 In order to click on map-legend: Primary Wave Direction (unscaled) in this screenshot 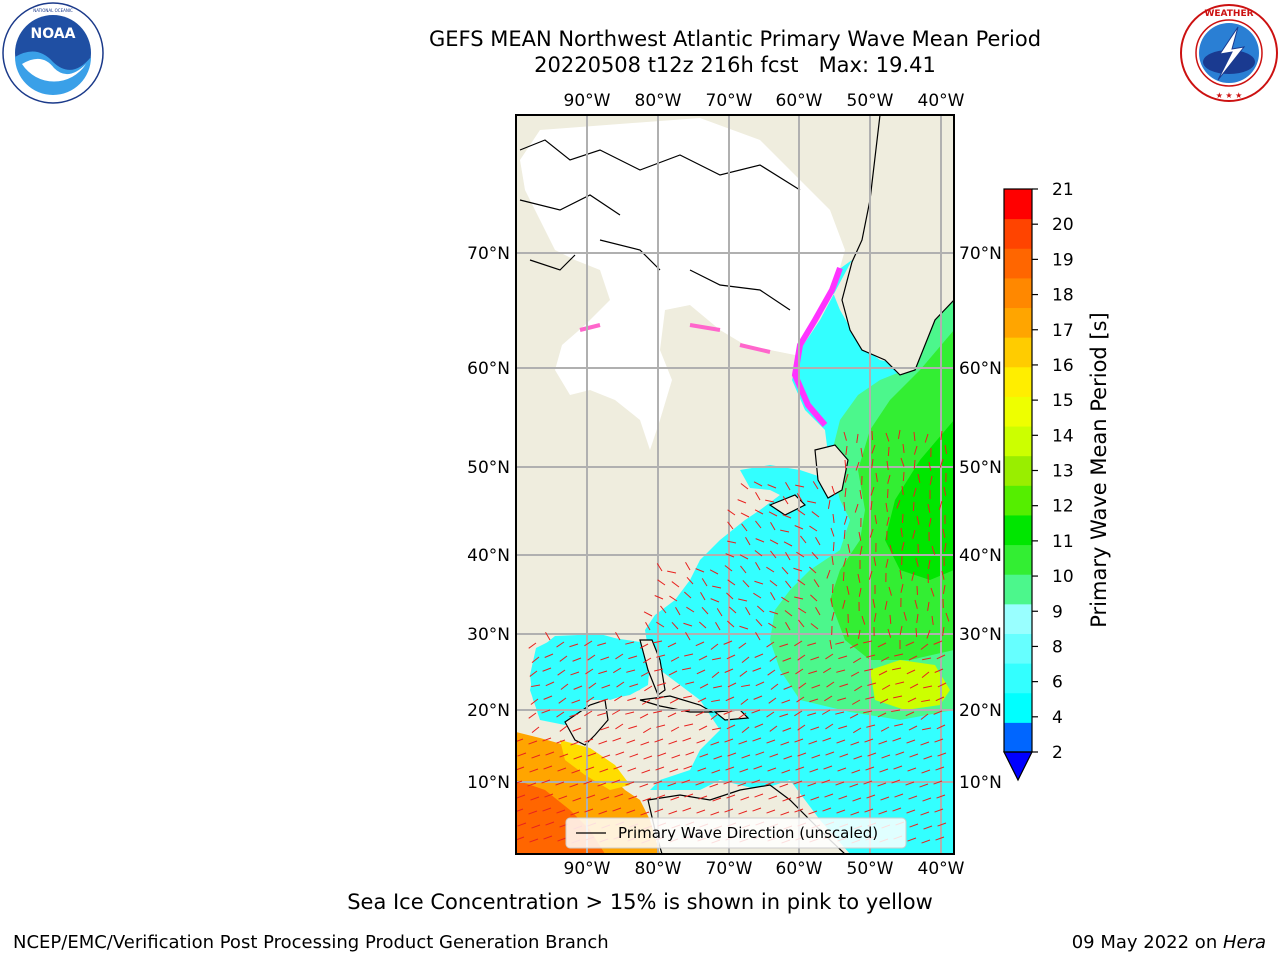, I will do `click(736, 833)`.